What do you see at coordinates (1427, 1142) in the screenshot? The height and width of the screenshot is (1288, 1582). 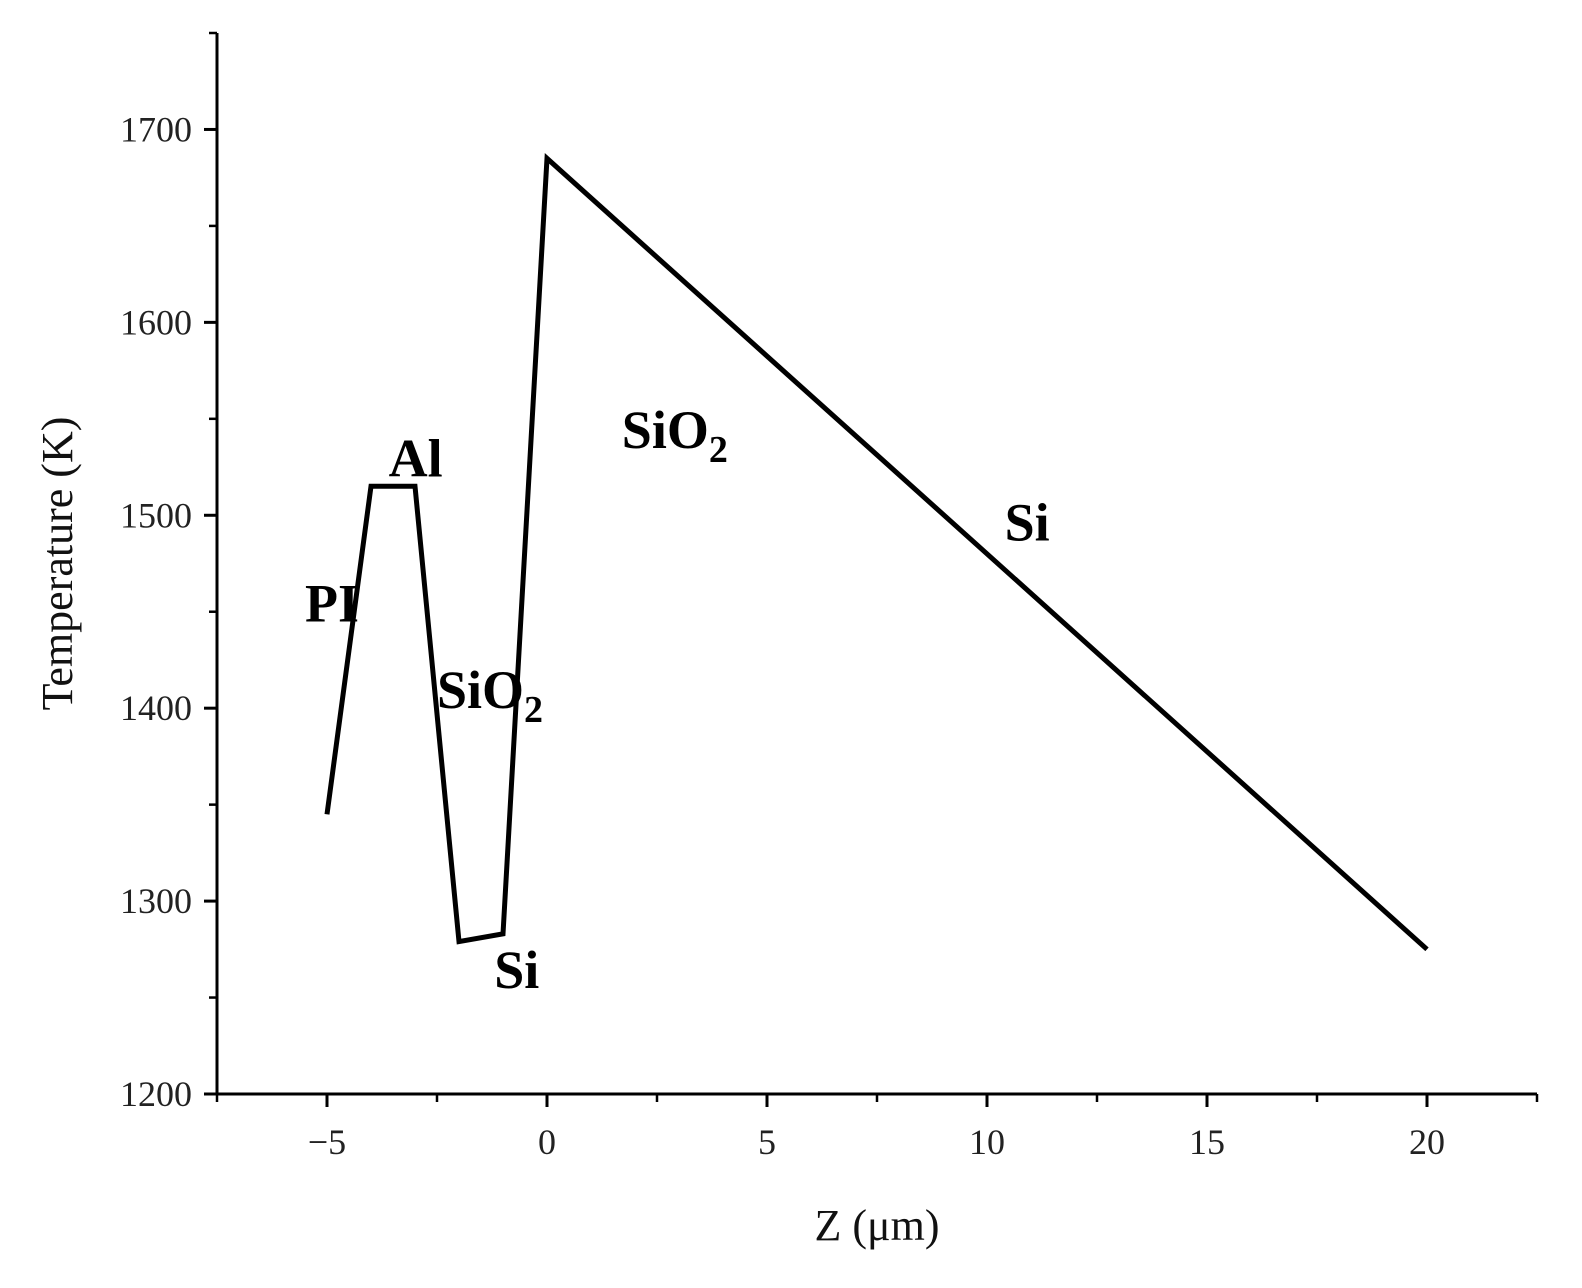 I see `x-tick-label: 20` at bounding box center [1427, 1142].